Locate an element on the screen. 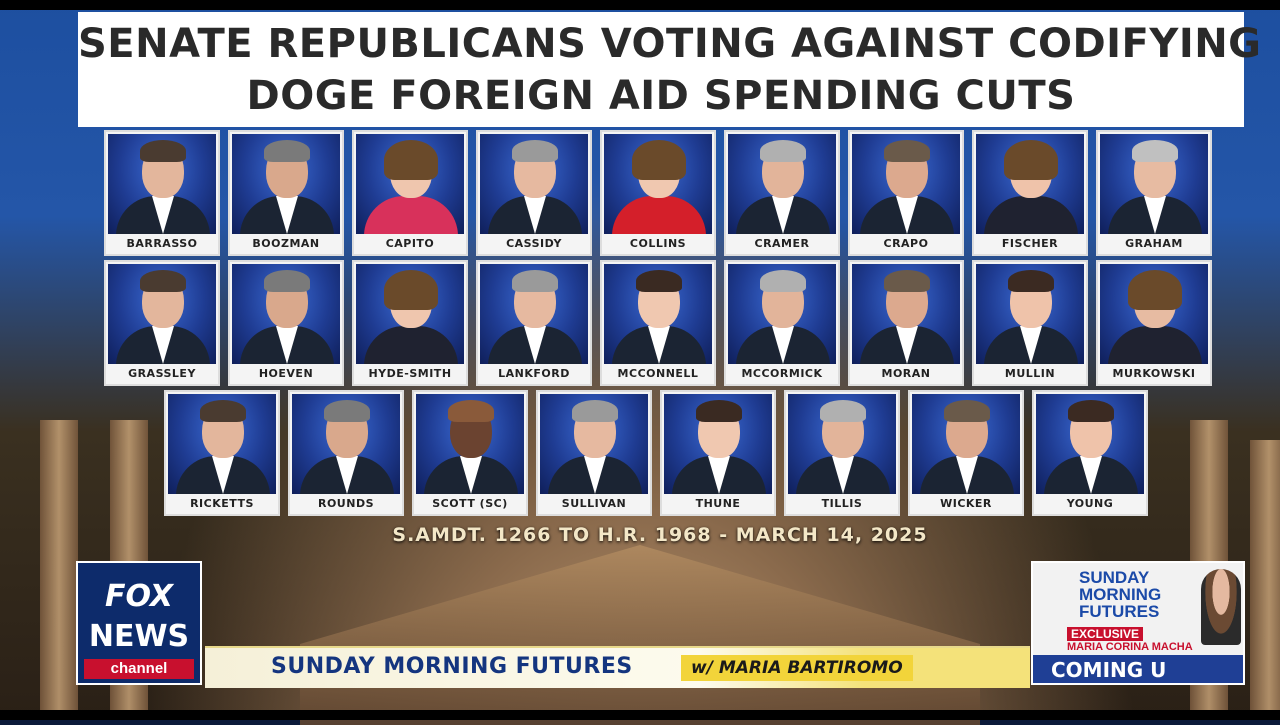 The height and width of the screenshot is (725, 1280). senator-card: TILLIS is located at coordinates (842, 453).